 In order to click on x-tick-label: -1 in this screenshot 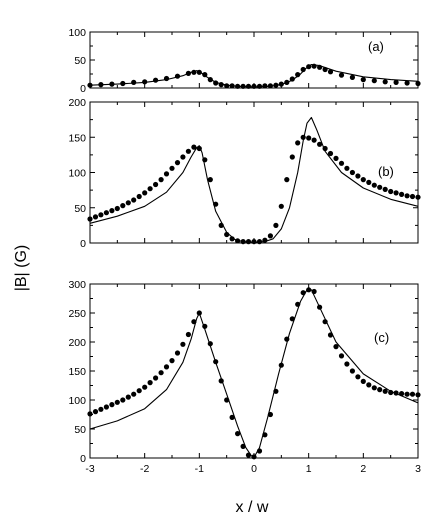, I will do `click(199, 469)`.